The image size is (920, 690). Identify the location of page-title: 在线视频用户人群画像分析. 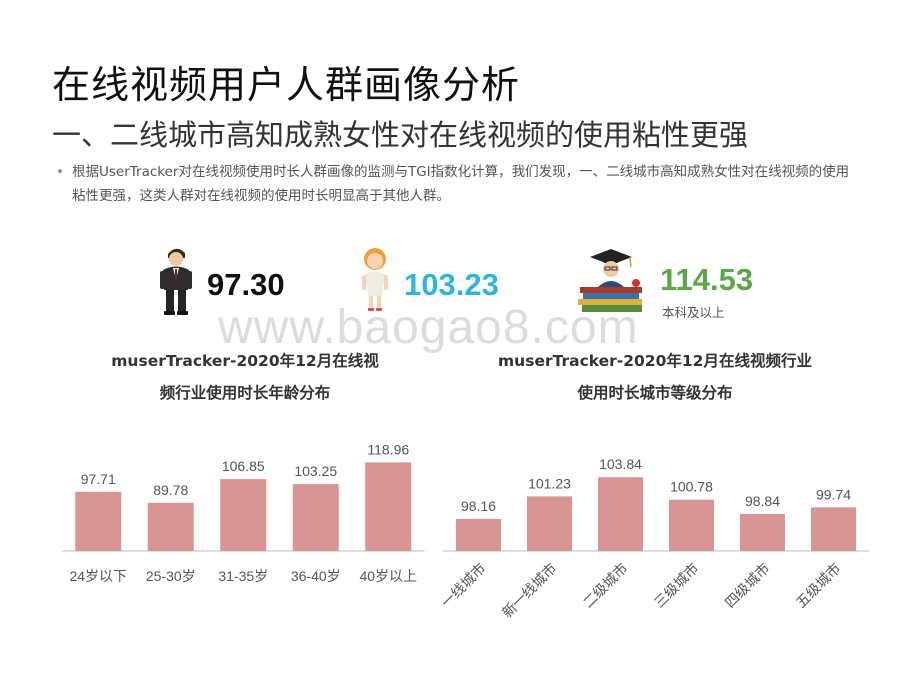
(286, 85).